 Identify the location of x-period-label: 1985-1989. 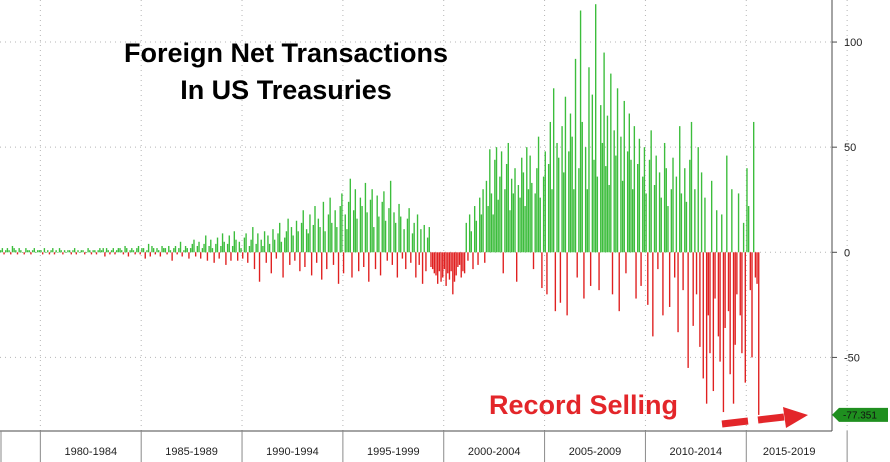
(191, 452).